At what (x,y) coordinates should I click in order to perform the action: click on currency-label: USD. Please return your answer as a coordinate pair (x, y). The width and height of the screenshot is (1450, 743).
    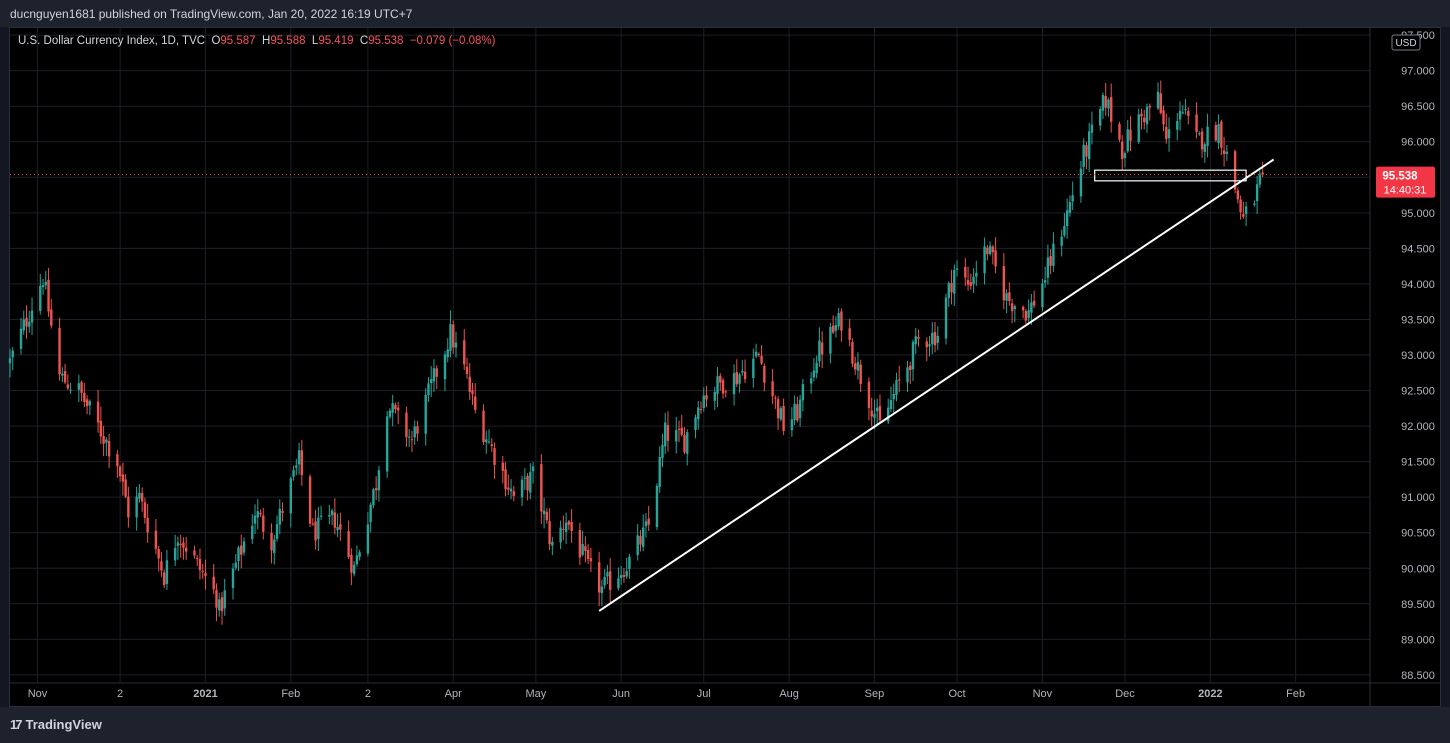
    Looking at the image, I should click on (1405, 43).